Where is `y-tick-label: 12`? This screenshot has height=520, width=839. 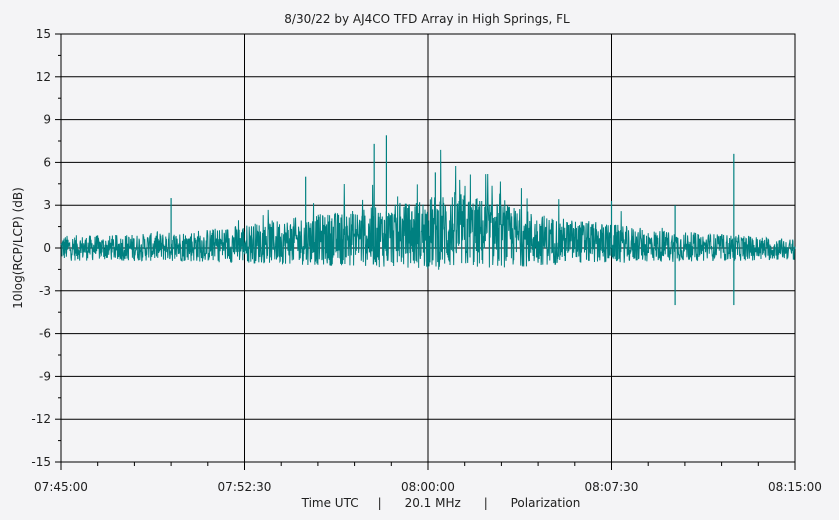 y-tick-label: 12 is located at coordinates (43, 77).